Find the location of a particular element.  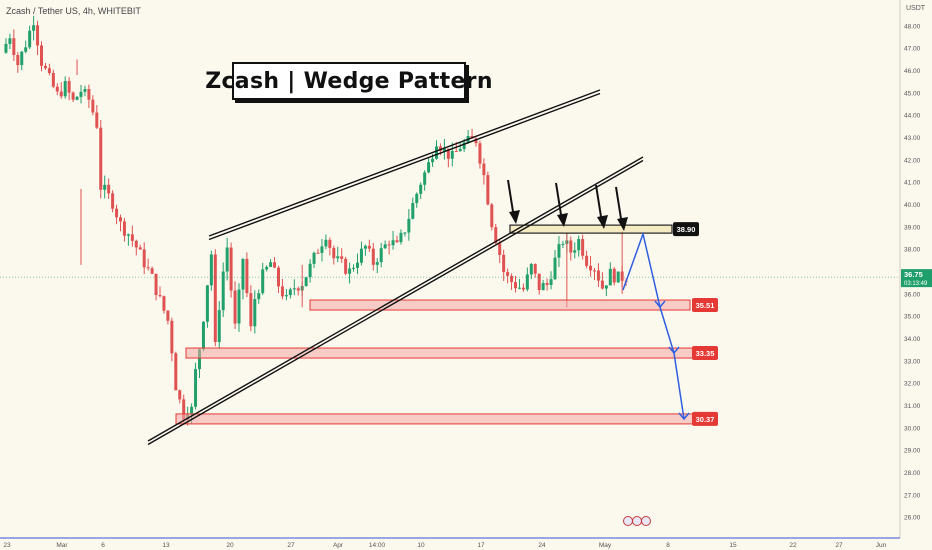

y-tick-label: 47.00 is located at coordinates (912, 49).